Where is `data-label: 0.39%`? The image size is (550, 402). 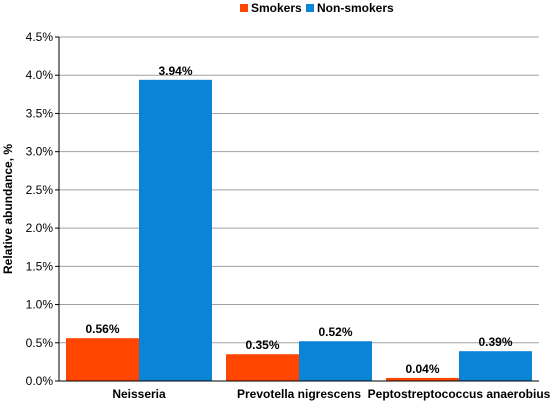
data-label: 0.39% is located at coordinates (495, 342).